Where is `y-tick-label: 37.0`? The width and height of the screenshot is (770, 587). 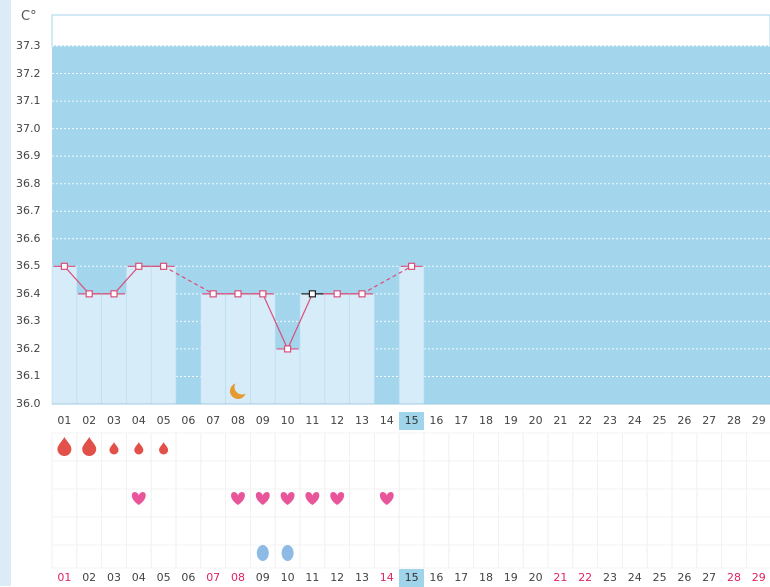 y-tick-label: 37.0 is located at coordinates (28, 128).